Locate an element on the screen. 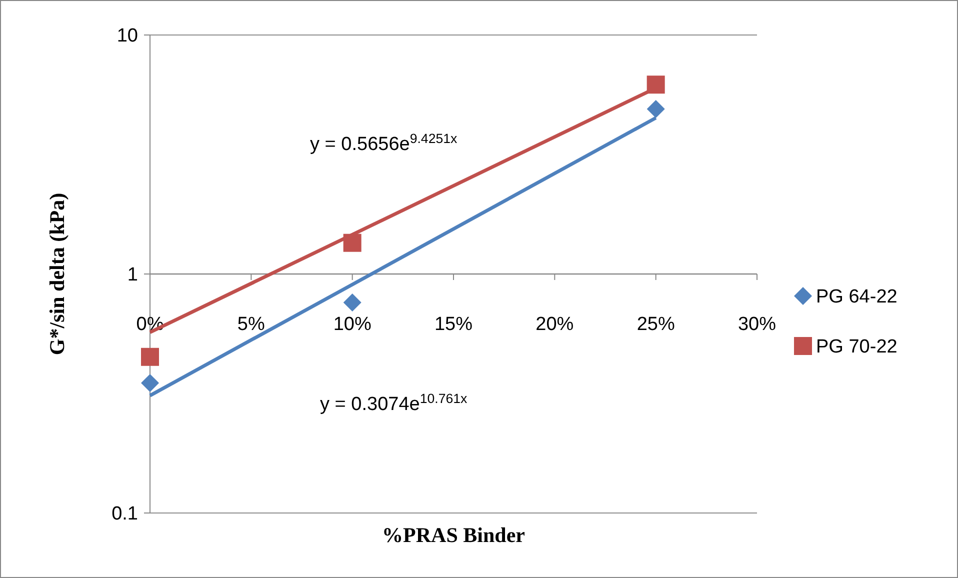 The height and width of the screenshot is (578, 958). x-axis-title: %PRAS Binder is located at coordinates (453, 535).